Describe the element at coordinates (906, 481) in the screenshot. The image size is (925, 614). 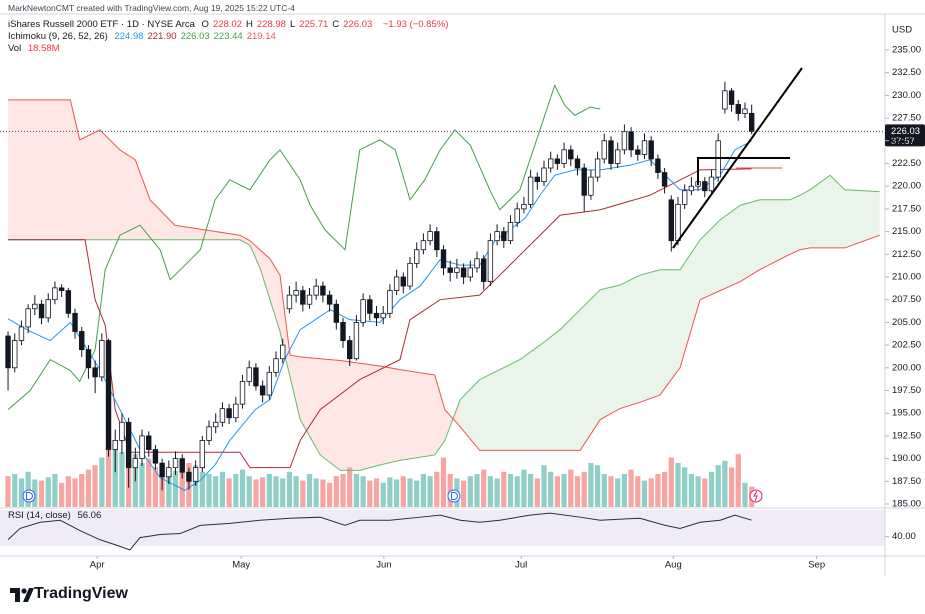
I see `y-tick-label: 187.50` at that location.